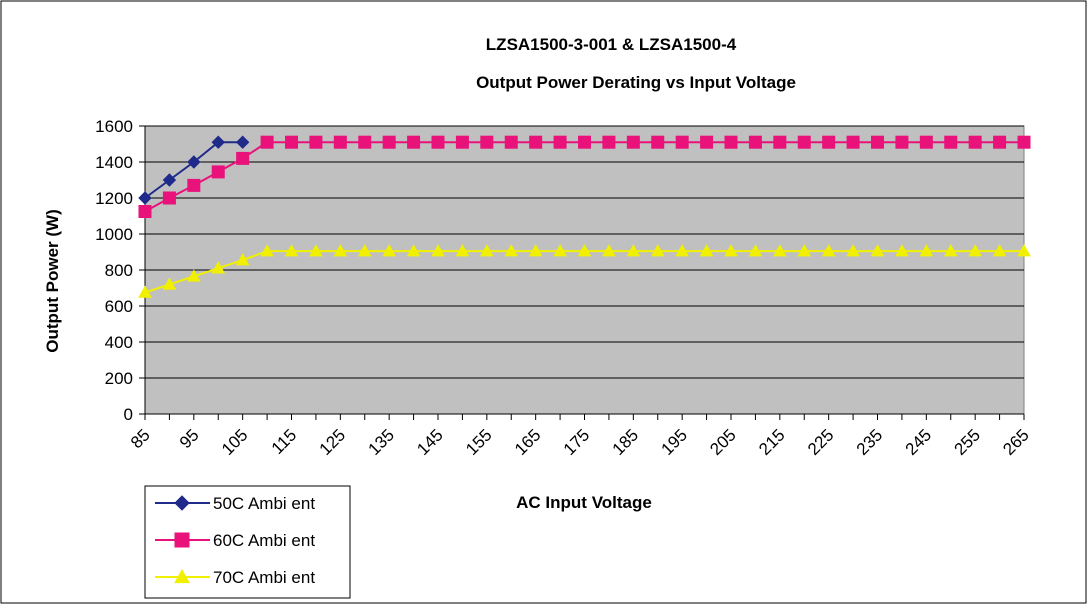 The image size is (1087, 604). I want to click on legend-label: 60C Ambi ent, so click(264, 540).